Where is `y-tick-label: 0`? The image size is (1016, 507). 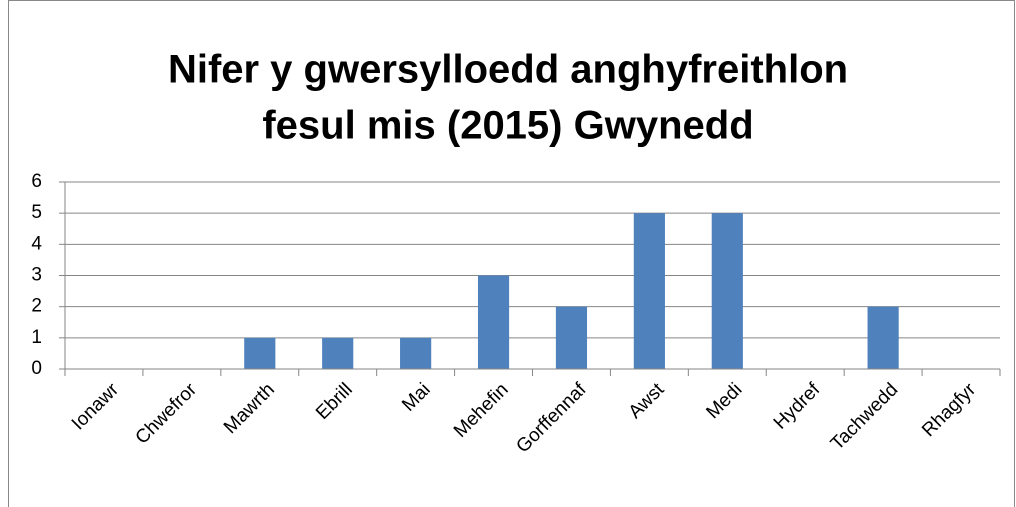 y-tick-label: 0 is located at coordinates (36, 368).